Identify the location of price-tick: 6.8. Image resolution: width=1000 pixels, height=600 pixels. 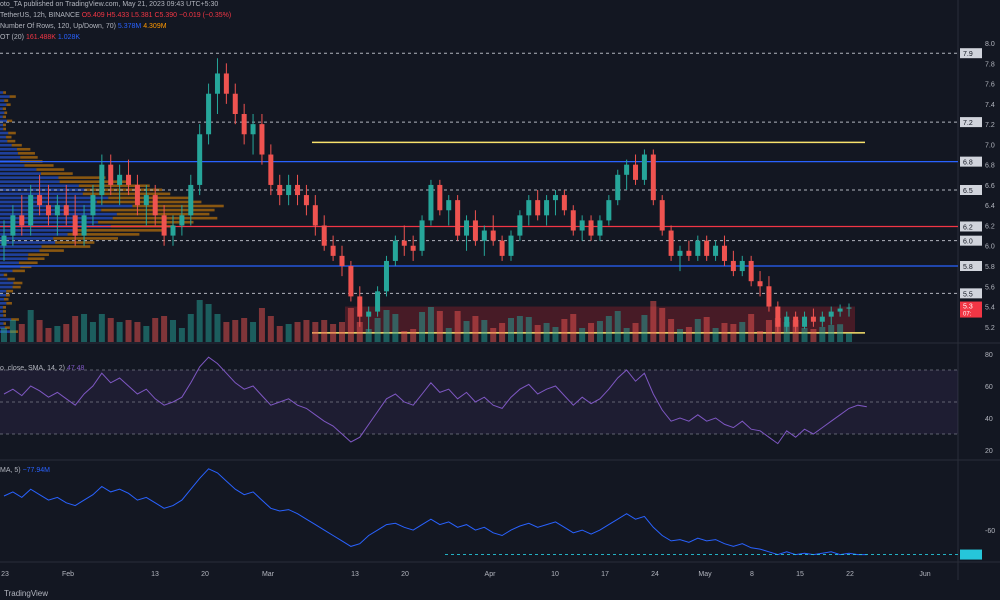
(990, 166).